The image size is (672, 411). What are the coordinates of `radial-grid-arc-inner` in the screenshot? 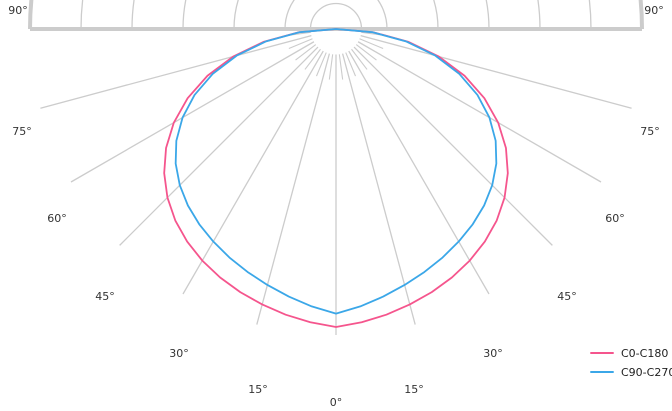 It's located at (336, 16).